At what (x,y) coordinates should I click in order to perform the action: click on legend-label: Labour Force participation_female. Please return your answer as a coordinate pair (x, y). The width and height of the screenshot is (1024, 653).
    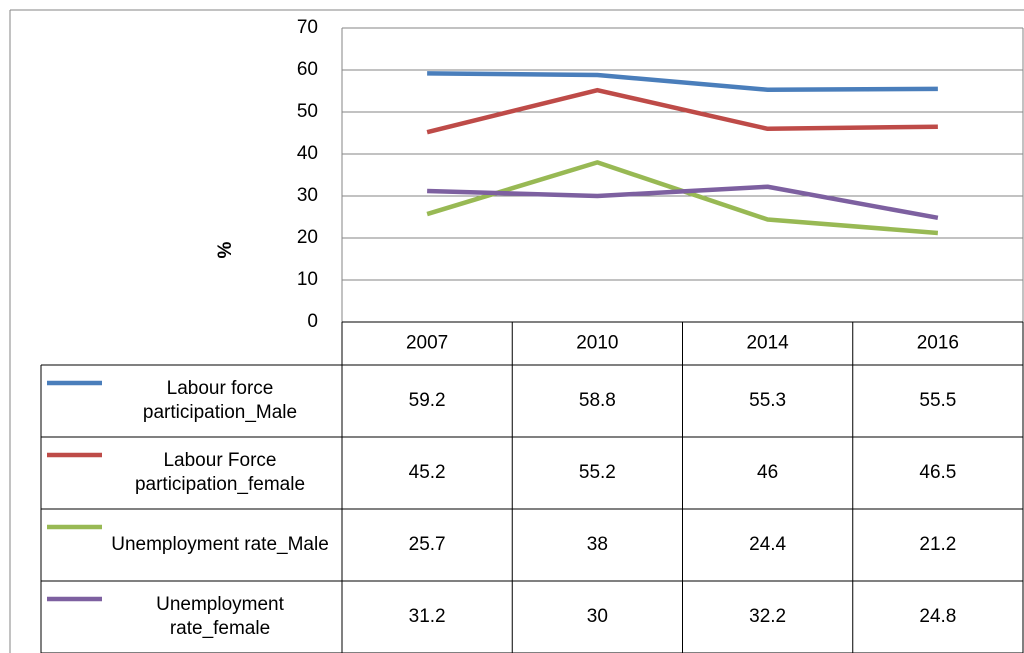
    Looking at the image, I should click on (220, 472).